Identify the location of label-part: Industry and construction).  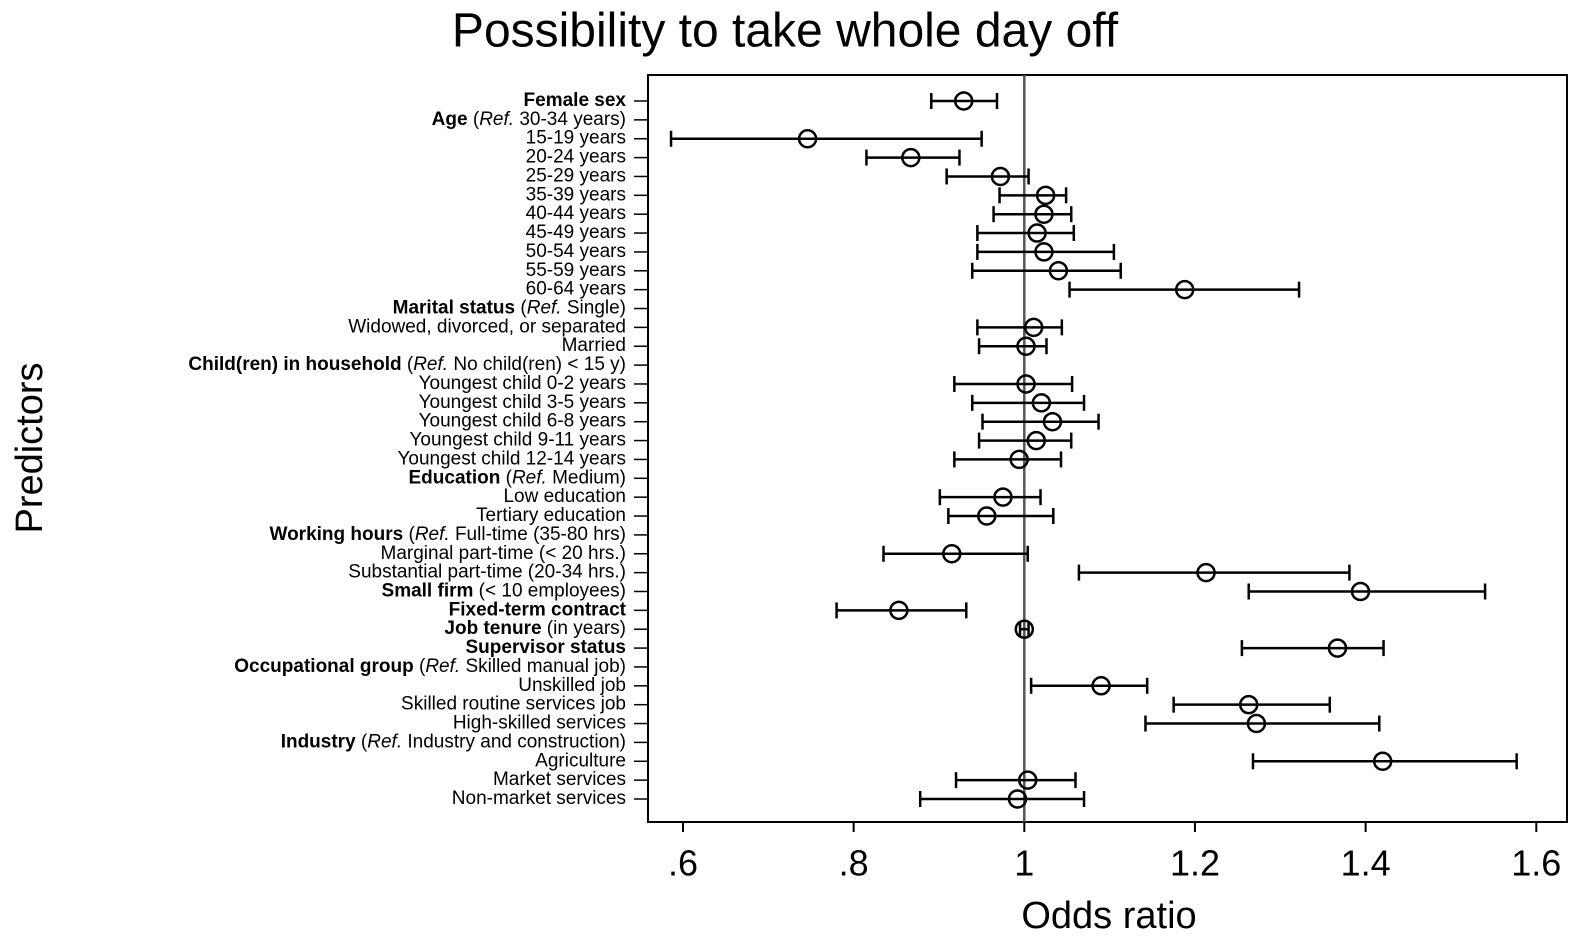
(514, 741).